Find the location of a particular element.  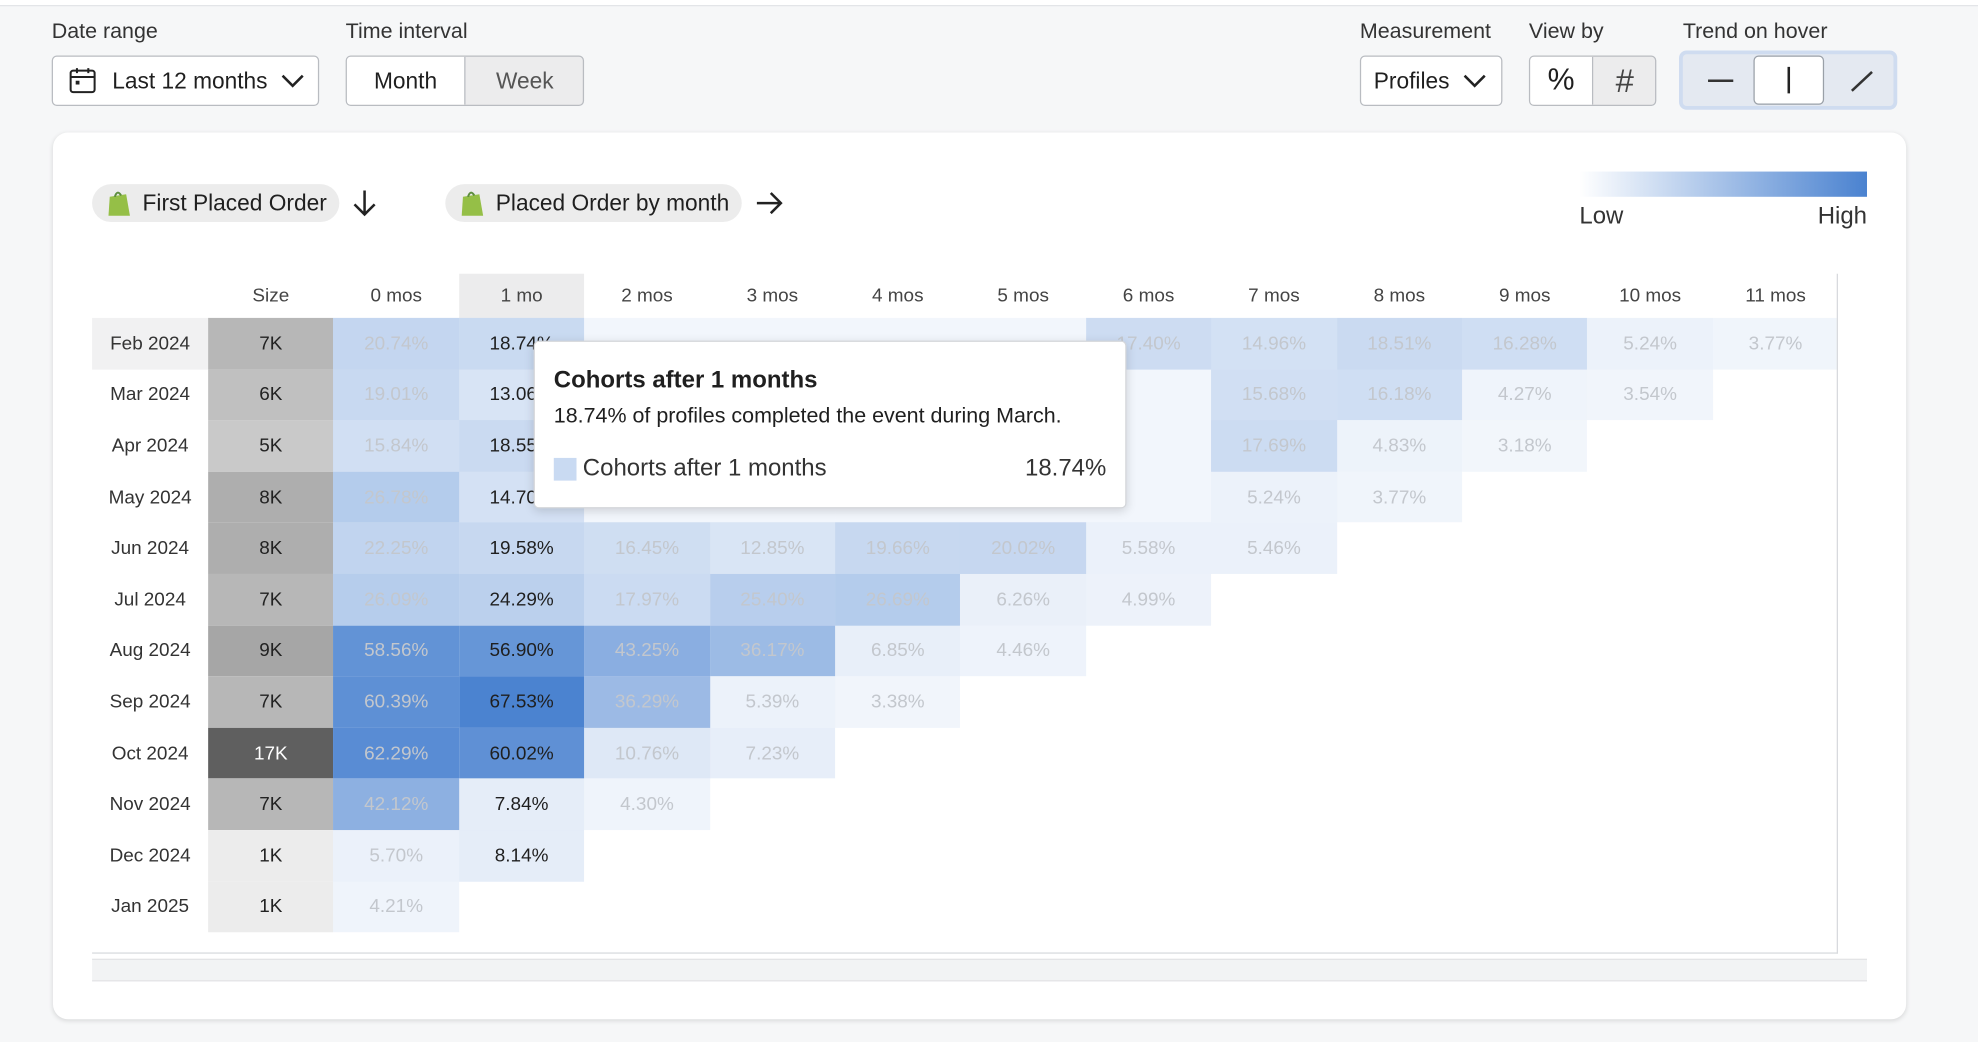

cohort-cell: 42.12% is located at coordinates (396, 804).